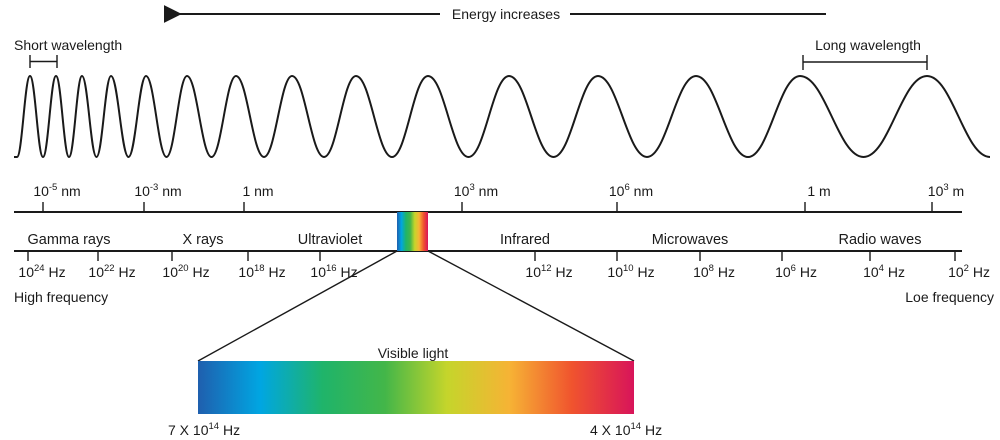 This screenshot has height=440, width=1000. I want to click on zoom-line-right, so click(531, 306).